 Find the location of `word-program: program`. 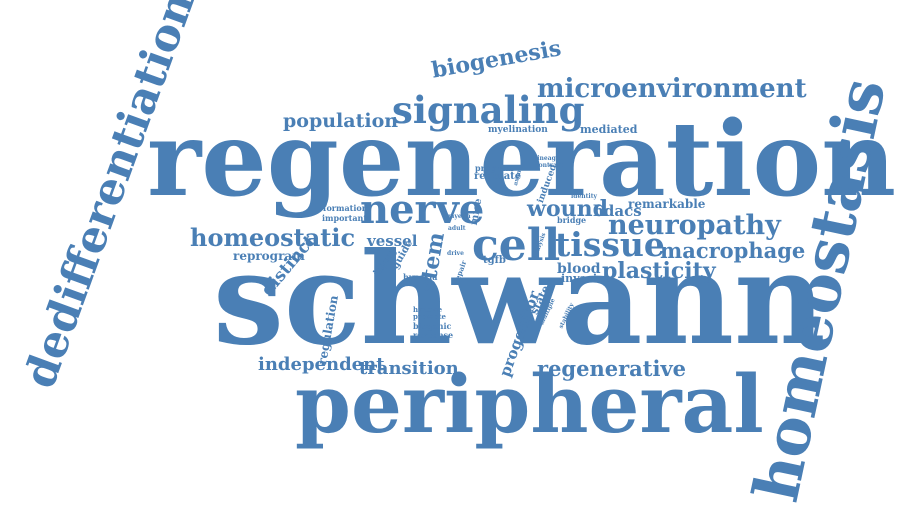

word-program: program is located at coordinates (494, 168).